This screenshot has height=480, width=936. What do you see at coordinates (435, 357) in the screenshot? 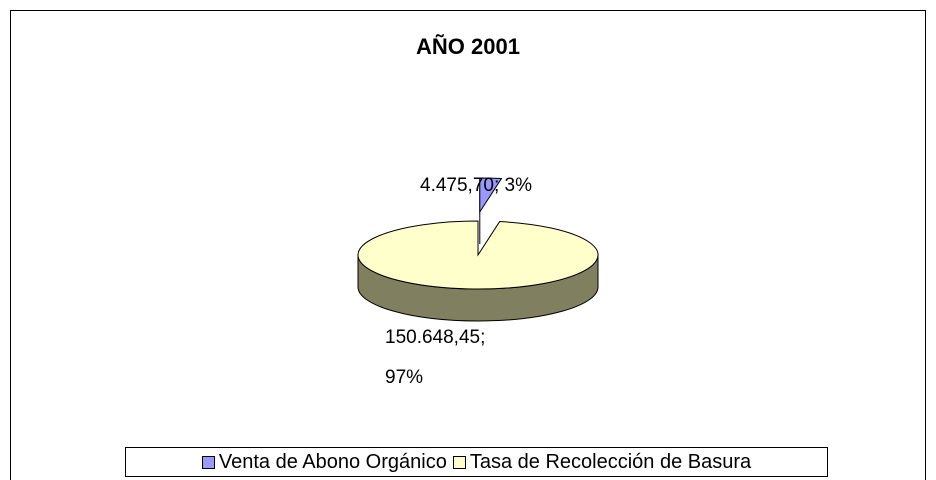
I see `data-label: 150.648,45; 97%` at bounding box center [435, 357].